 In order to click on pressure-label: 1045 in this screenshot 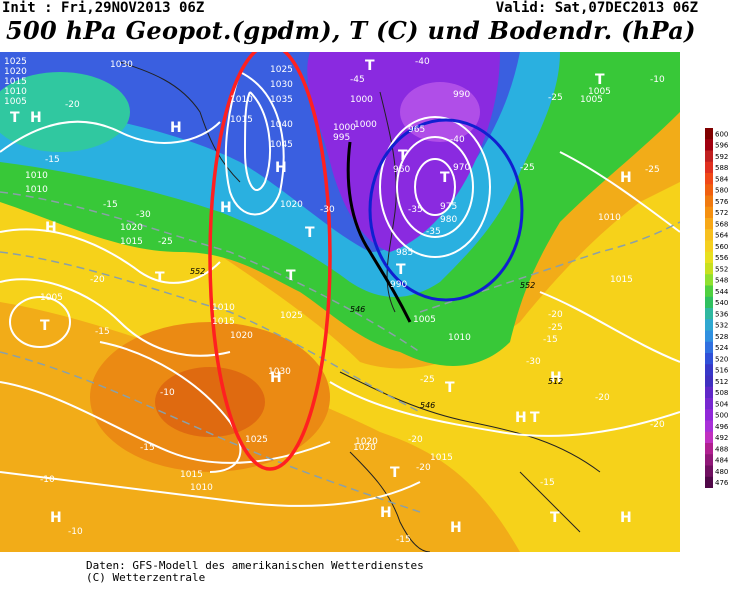, I will do `click(281, 145)`.